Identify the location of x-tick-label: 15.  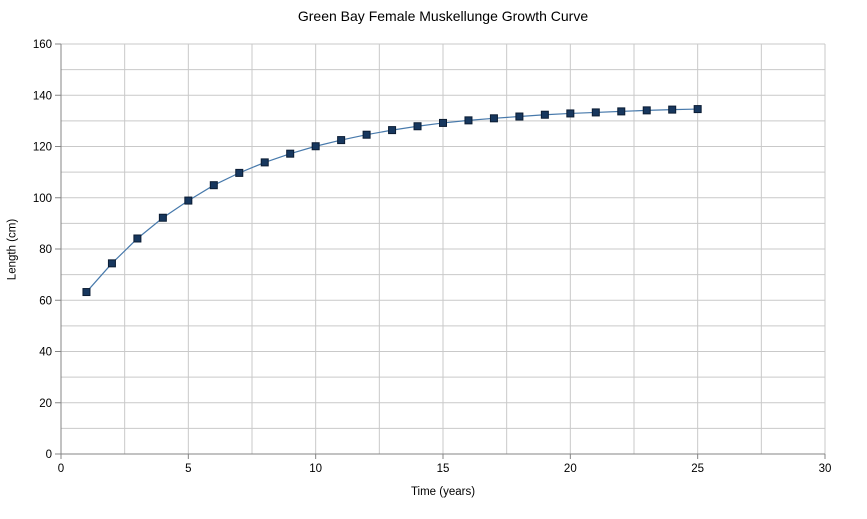
(443, 469).